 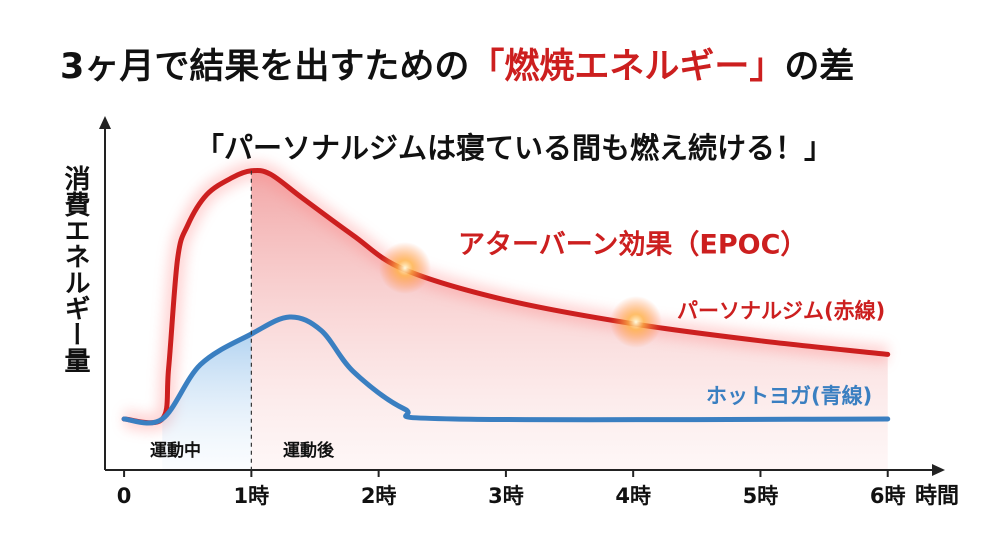 I want to click on x-tick-label: 5時, so click(x=761, y=496).